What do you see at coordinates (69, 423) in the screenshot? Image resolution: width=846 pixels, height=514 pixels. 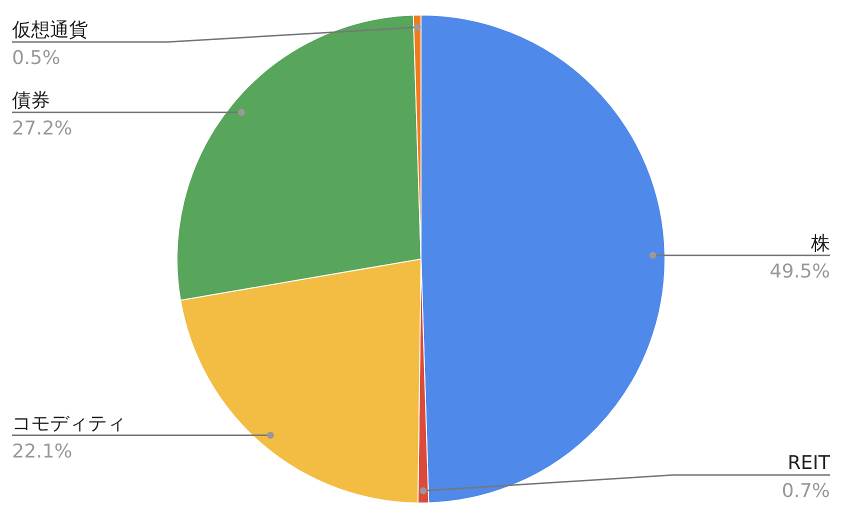 I see `slice-label: コモディティ` at bounding box center [69, 423].